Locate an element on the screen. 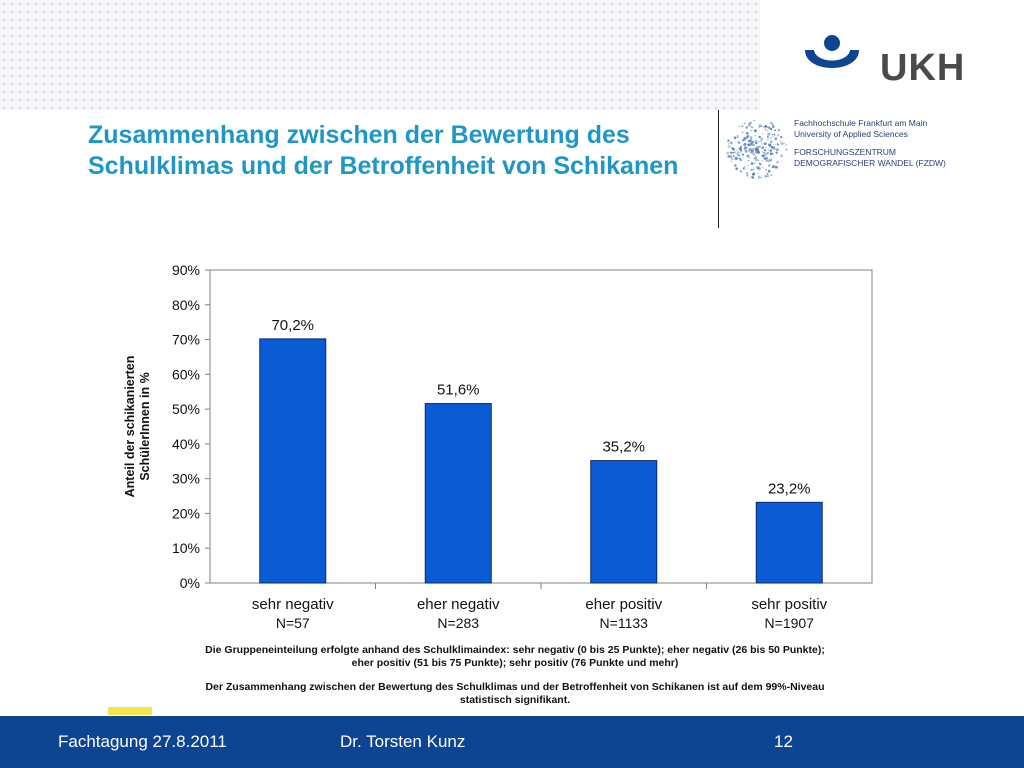 This screenshot has height=768, width=1024. category-label: eher negativ is located at coordinates (458, 604).